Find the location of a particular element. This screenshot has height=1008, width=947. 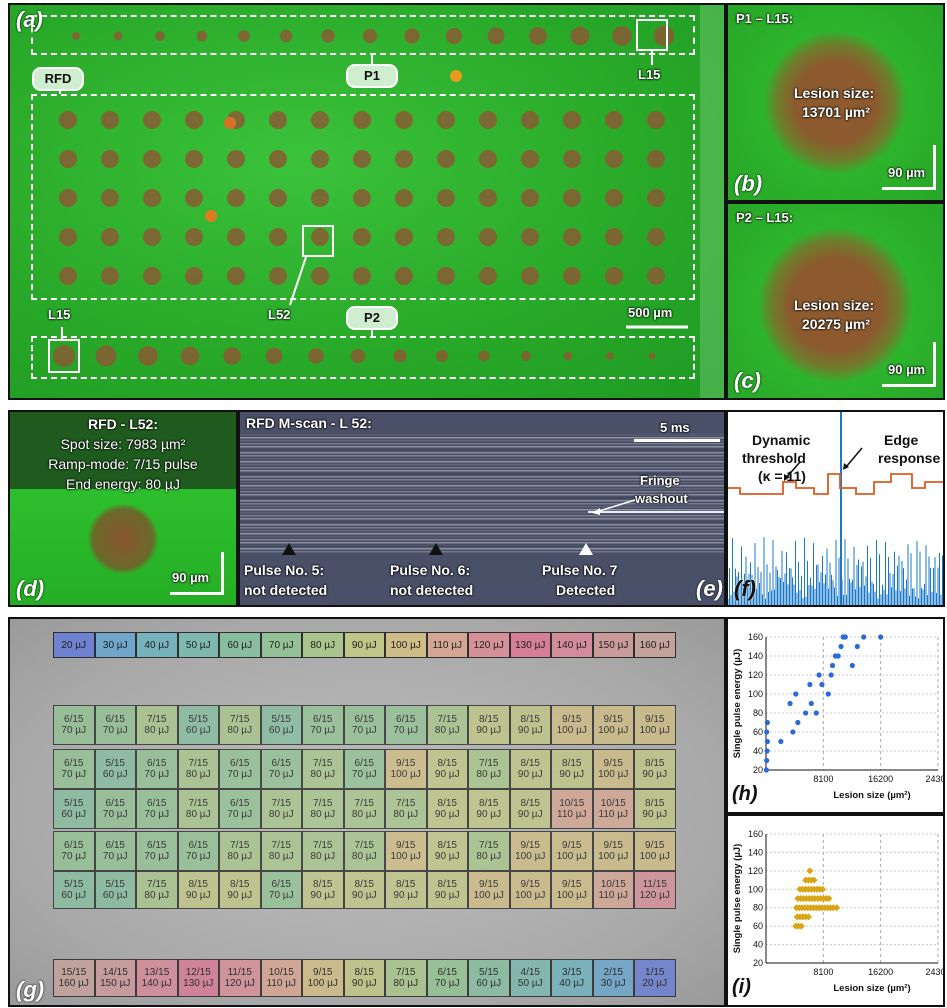

p2-pulse-cell: 3/15 40 µJ is located at coordinates (572, 978).